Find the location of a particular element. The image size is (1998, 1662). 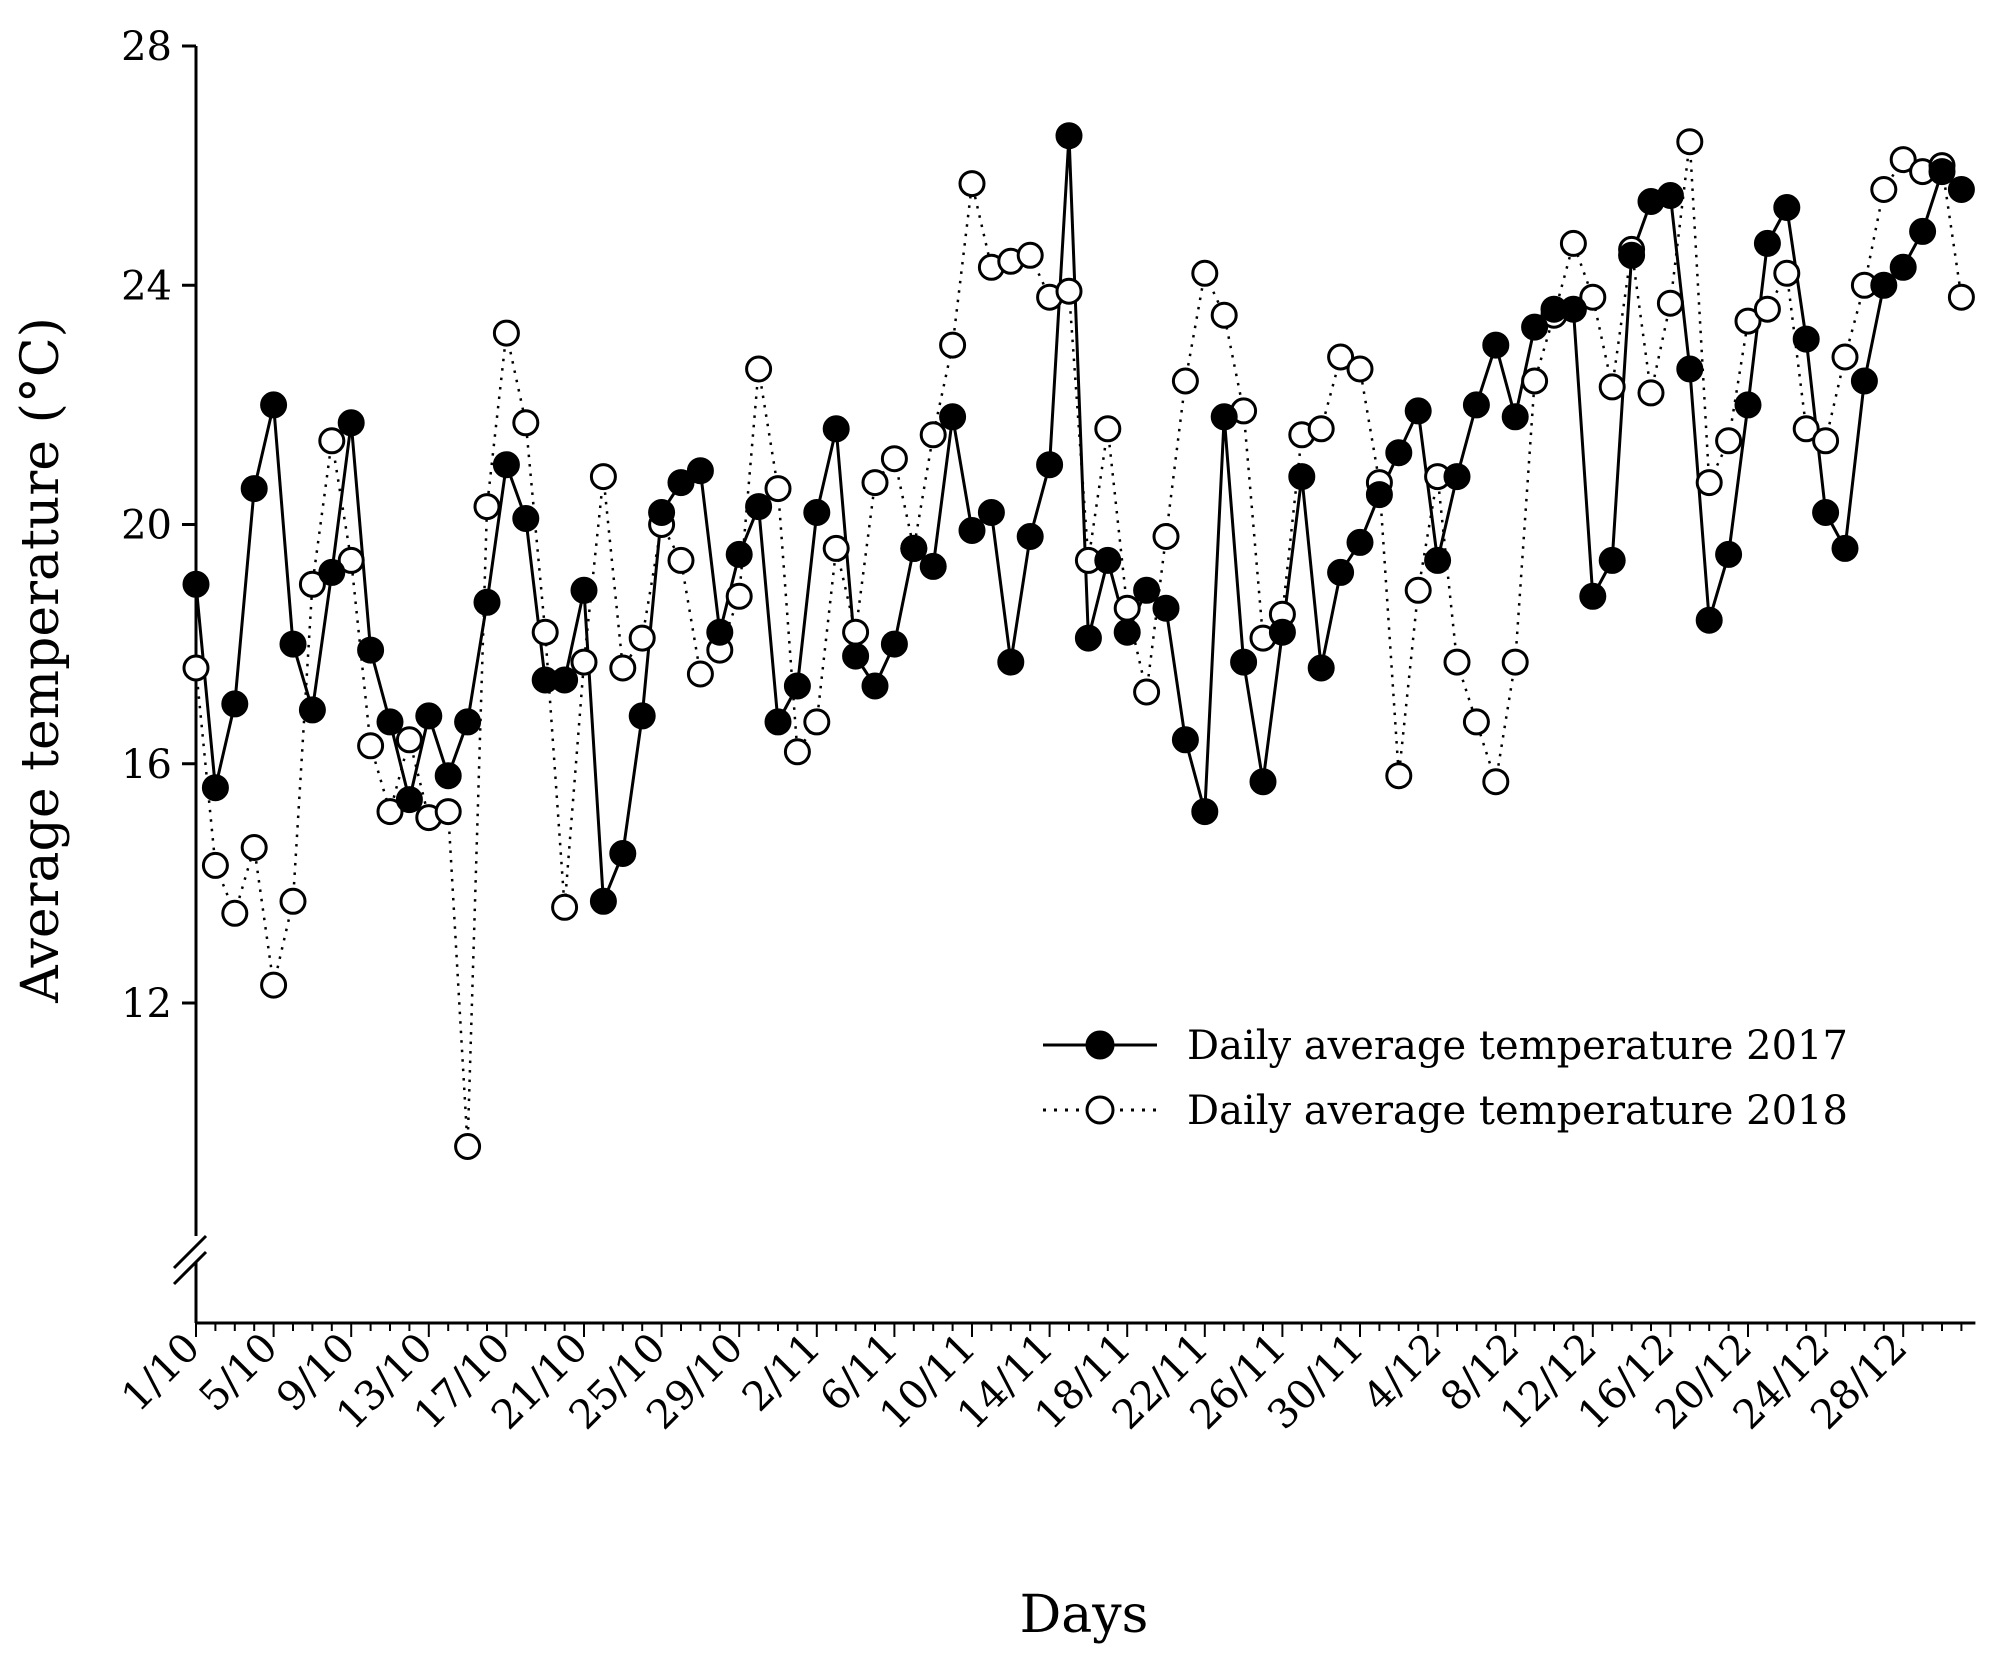

legend-marker-2017 is located at coordinates (1100, 1045).